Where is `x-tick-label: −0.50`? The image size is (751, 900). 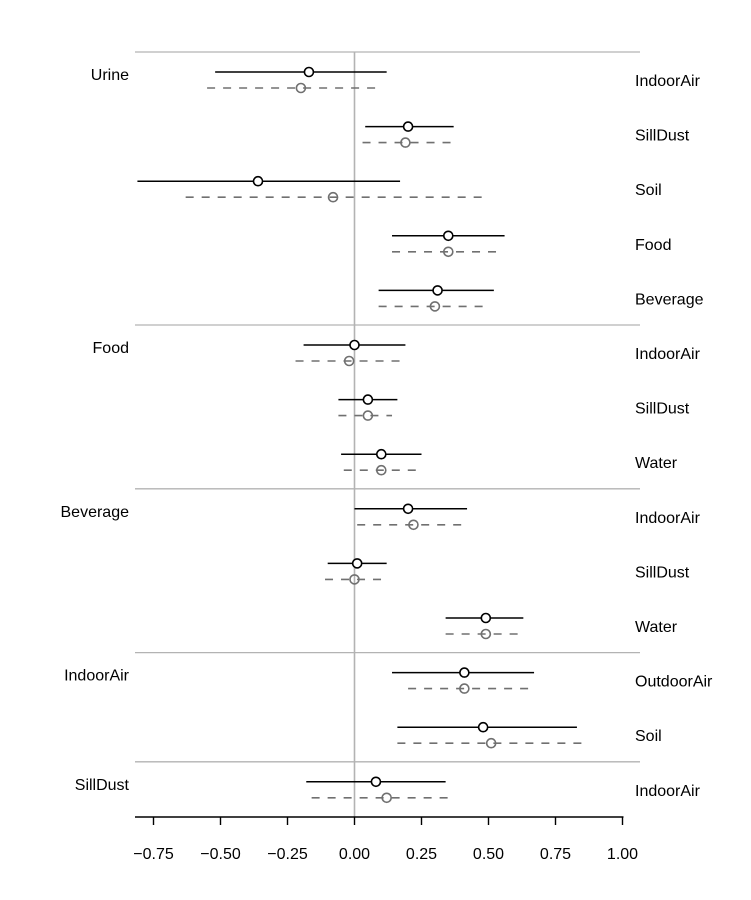
x-tick-label: −0.50 is located at coordinates (220, 854).